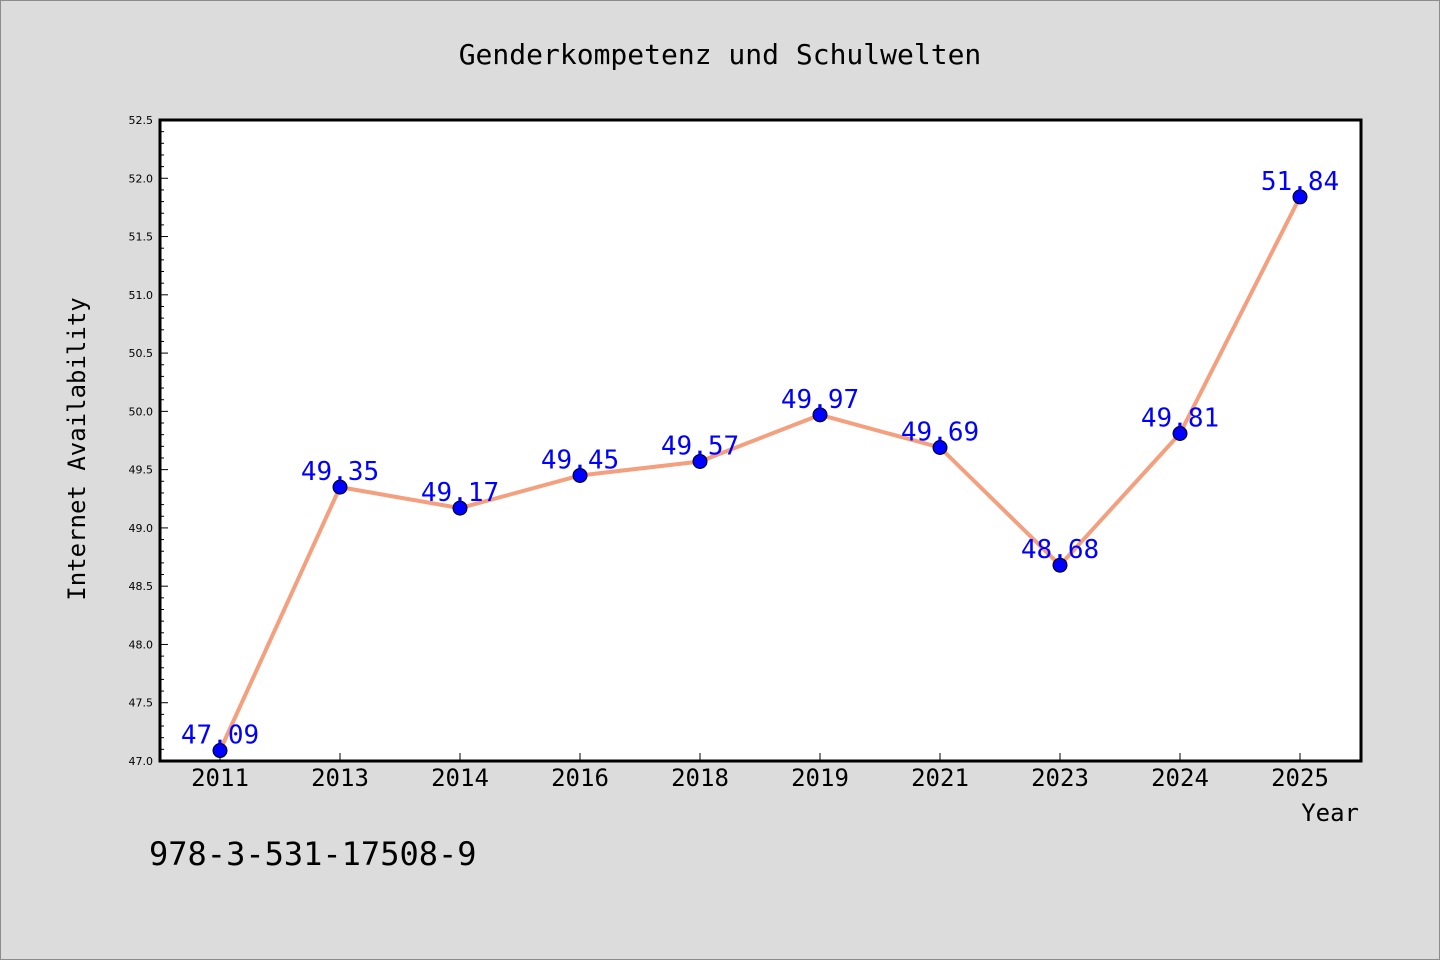 The height and width of the screenshot is (960, 1440). Describe the element at coordinates (820, 778) in the screenshot. I see `x-tick-label: 2019` at that location.